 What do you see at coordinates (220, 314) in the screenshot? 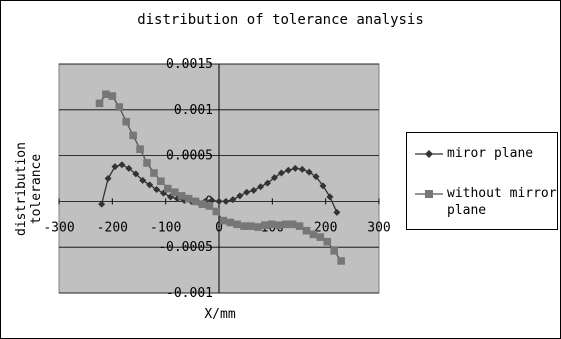
I see `x-axis-label: X/mm` at bounding box center [220, 314].